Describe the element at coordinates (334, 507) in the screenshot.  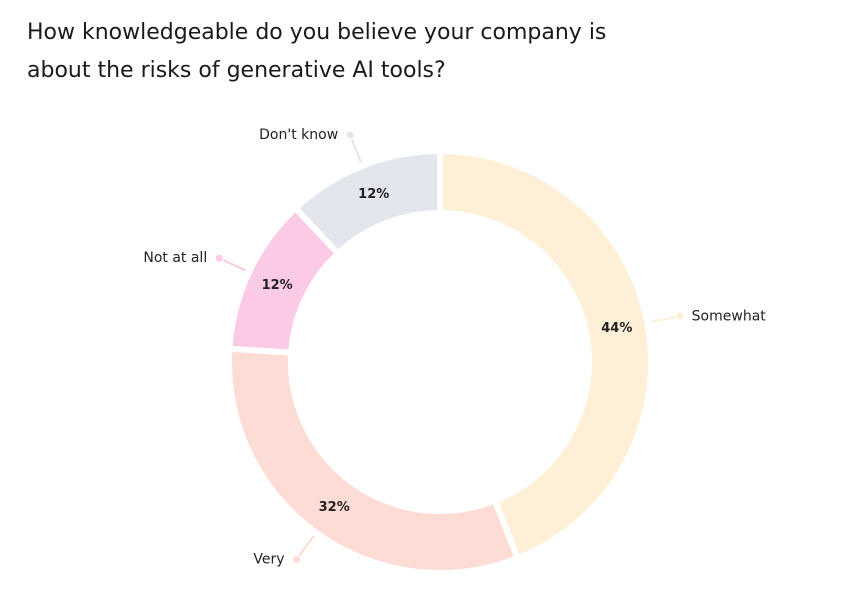
I see `value-label: 32%` at that location.